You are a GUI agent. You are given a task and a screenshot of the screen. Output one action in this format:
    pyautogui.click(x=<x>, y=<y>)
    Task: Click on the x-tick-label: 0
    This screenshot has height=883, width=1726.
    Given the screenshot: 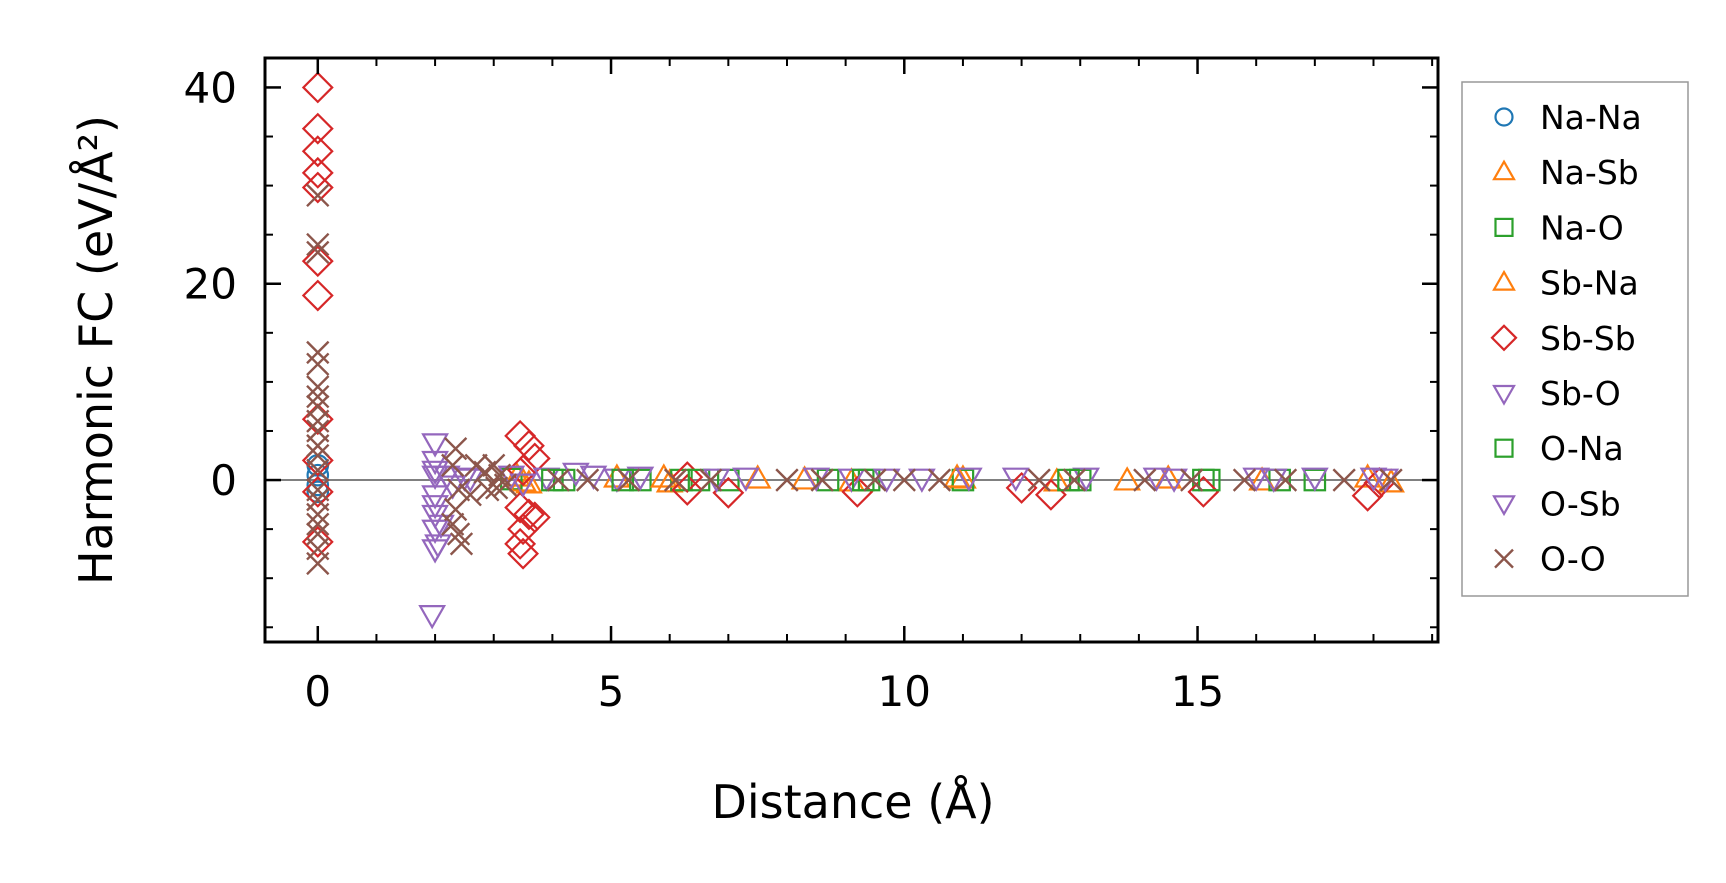 What is the action you would take?
    pyautogui.click(x=317, y=691)
    